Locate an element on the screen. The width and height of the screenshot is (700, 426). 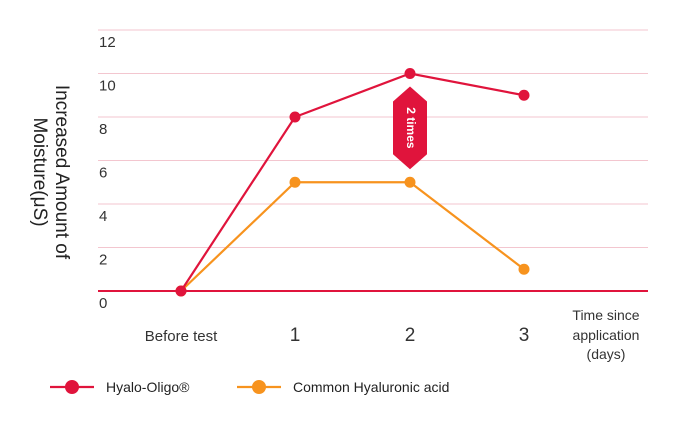
legend-item: Hyalo-Oligo® is located at coordinates (120, 387).